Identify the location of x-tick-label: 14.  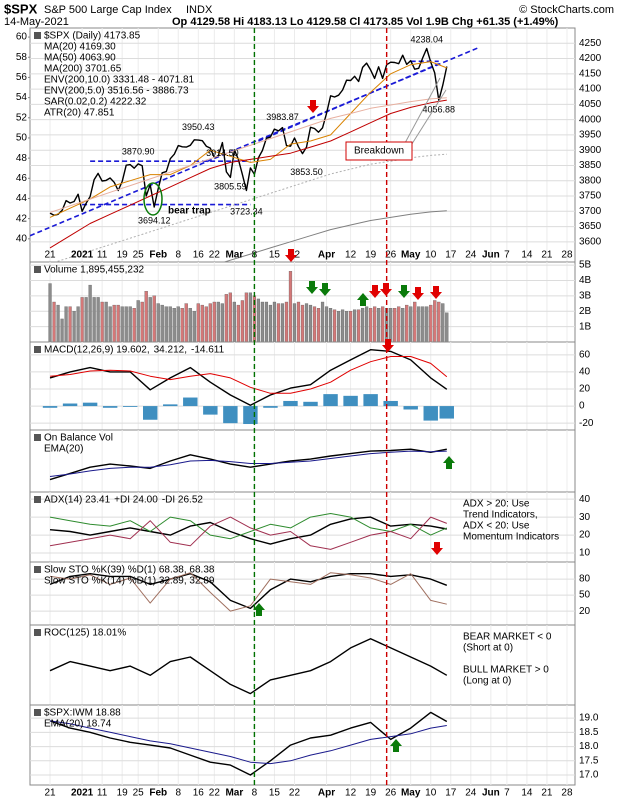
(527, 793).